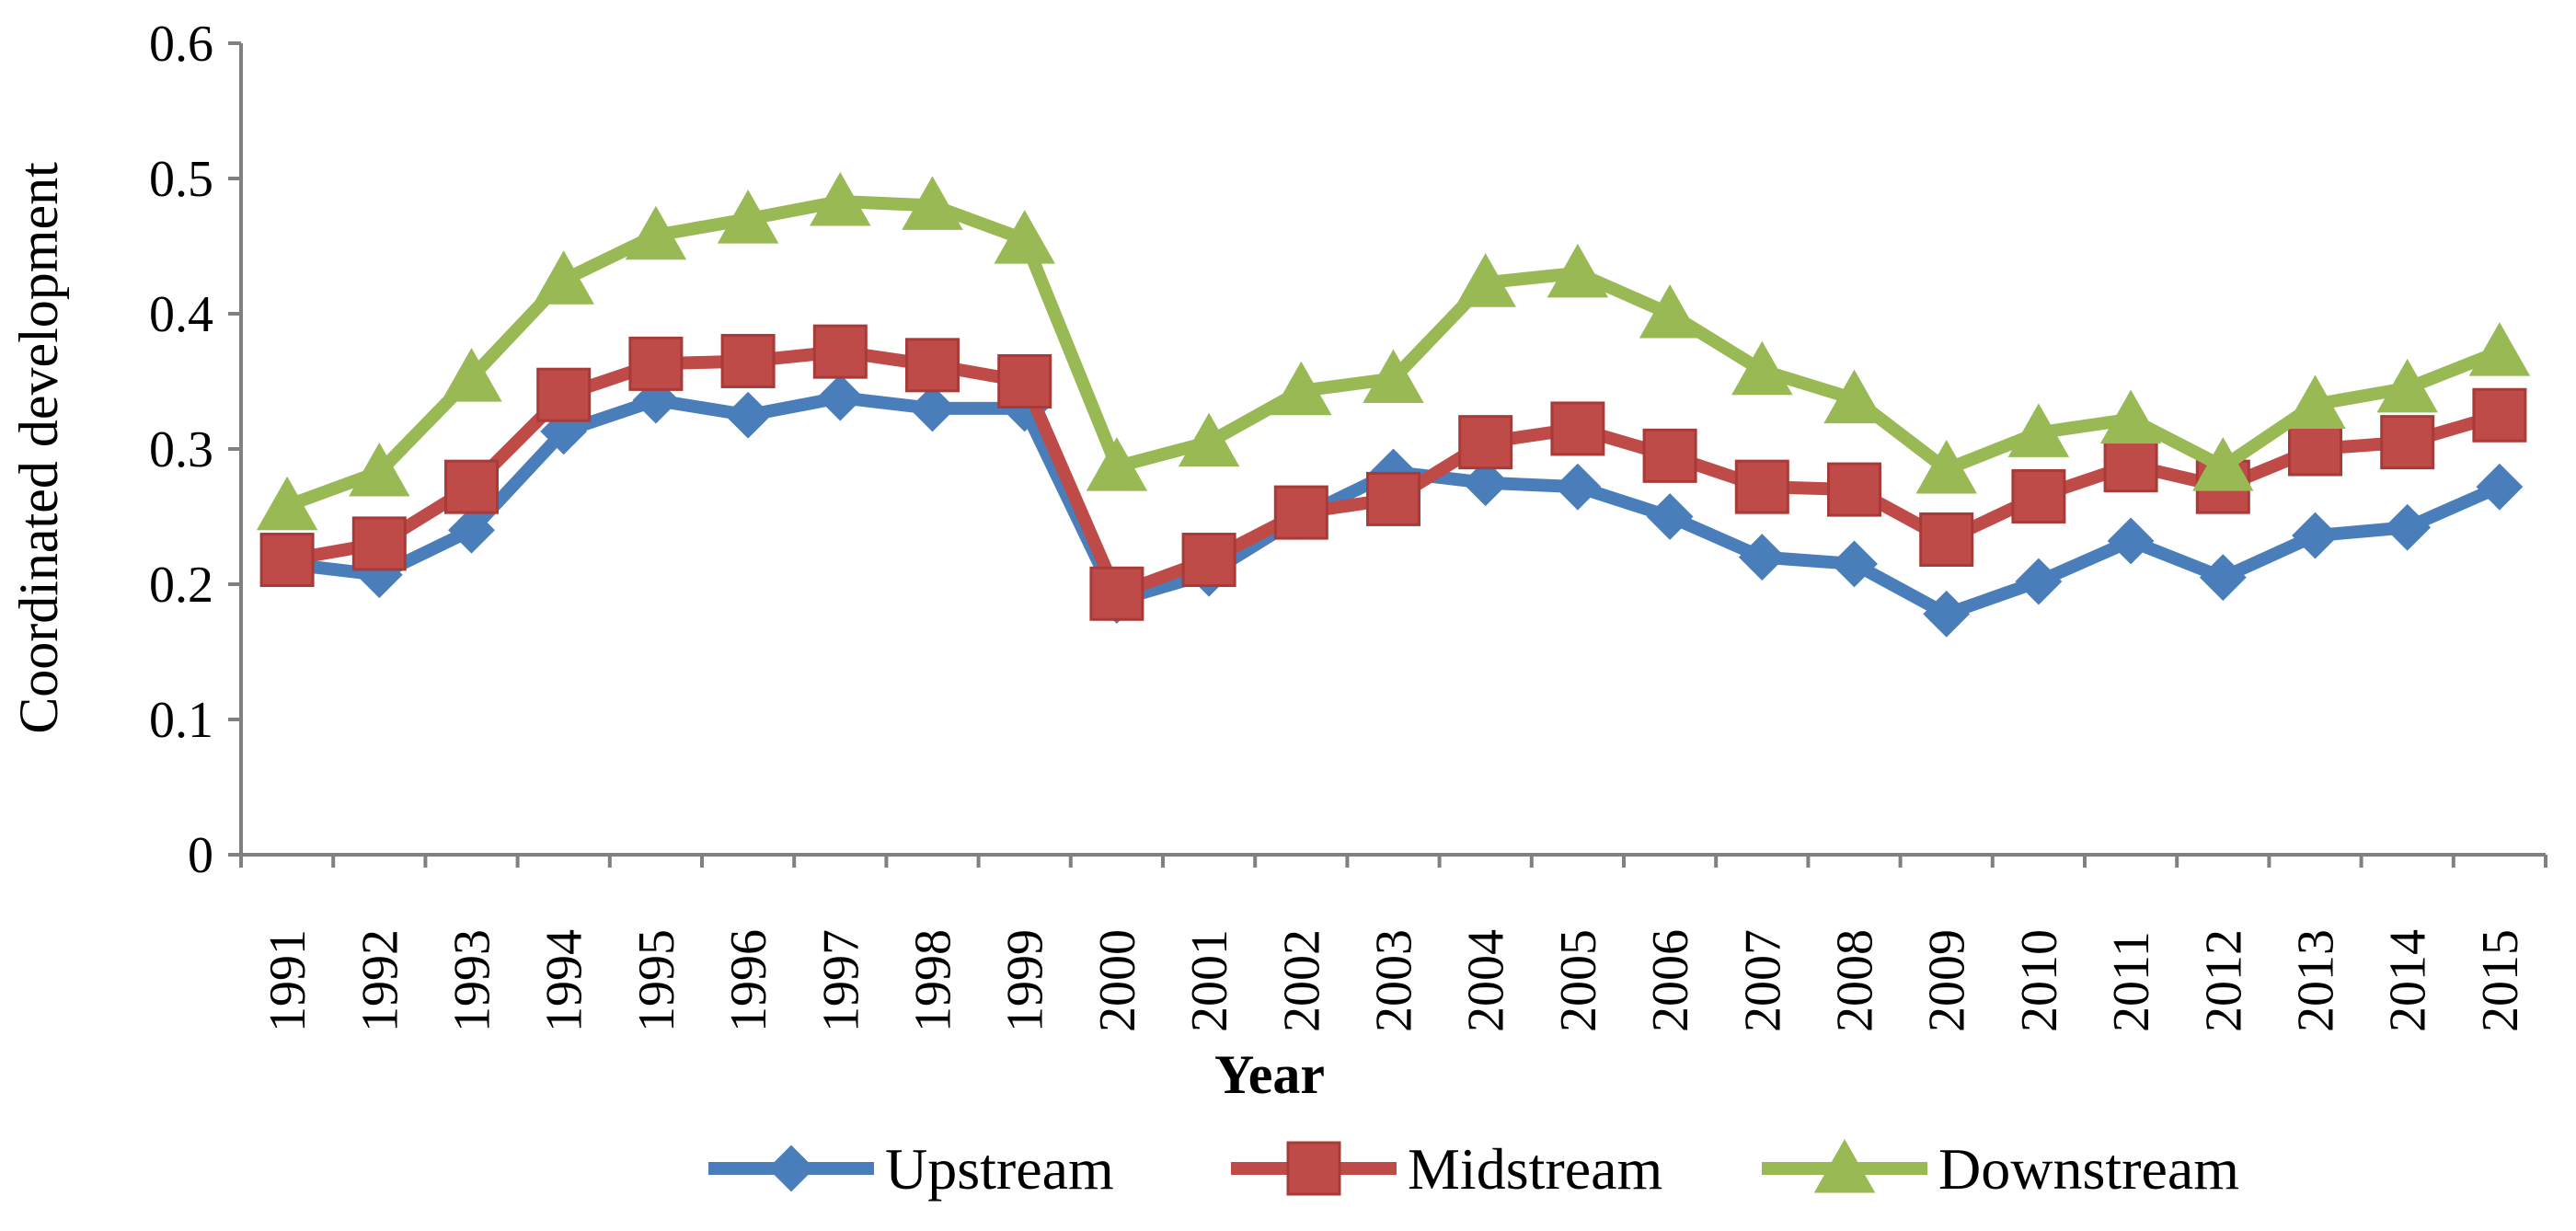 Image resolution: width=2576 pixels, height=1231 pixels. Describe the element at coordinates (1844, 1165) in the screenshot. I see `legend-marker-triangle` at that location.